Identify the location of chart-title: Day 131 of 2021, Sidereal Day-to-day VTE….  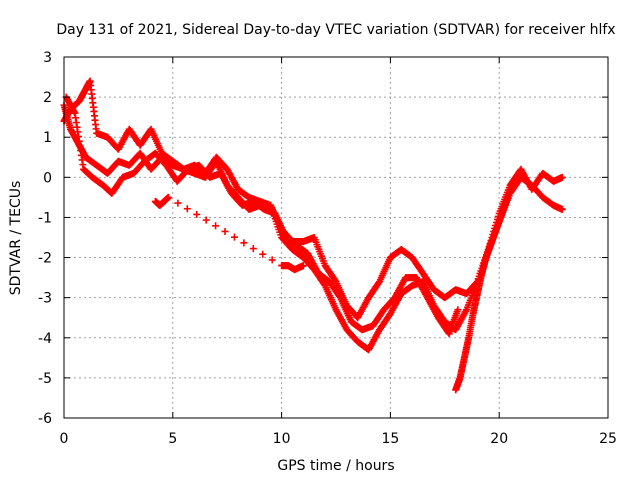
(335, 30).